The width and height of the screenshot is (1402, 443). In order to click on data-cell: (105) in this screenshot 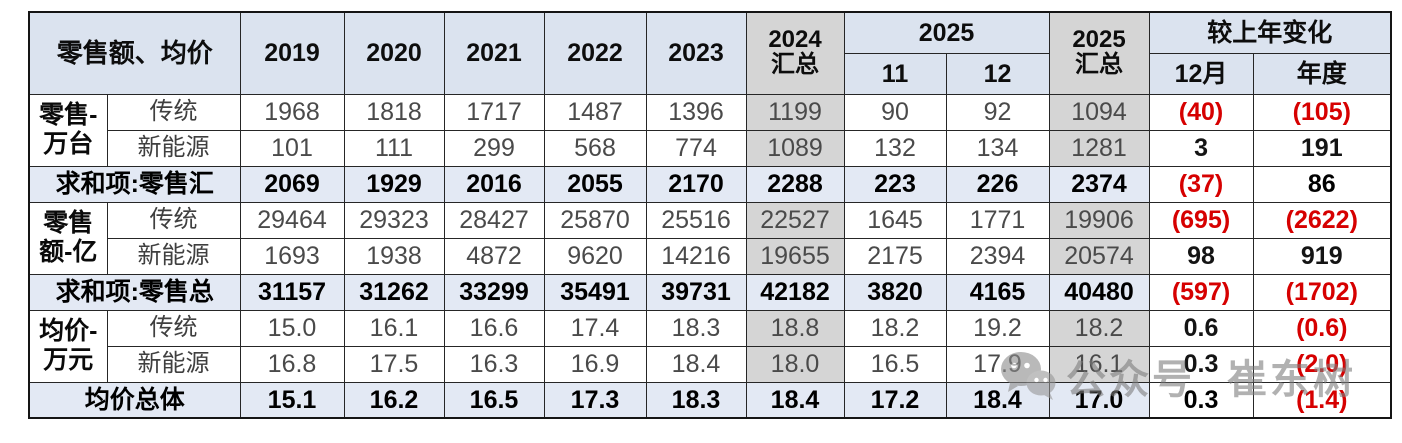, I will do `click(1322, 112)`.